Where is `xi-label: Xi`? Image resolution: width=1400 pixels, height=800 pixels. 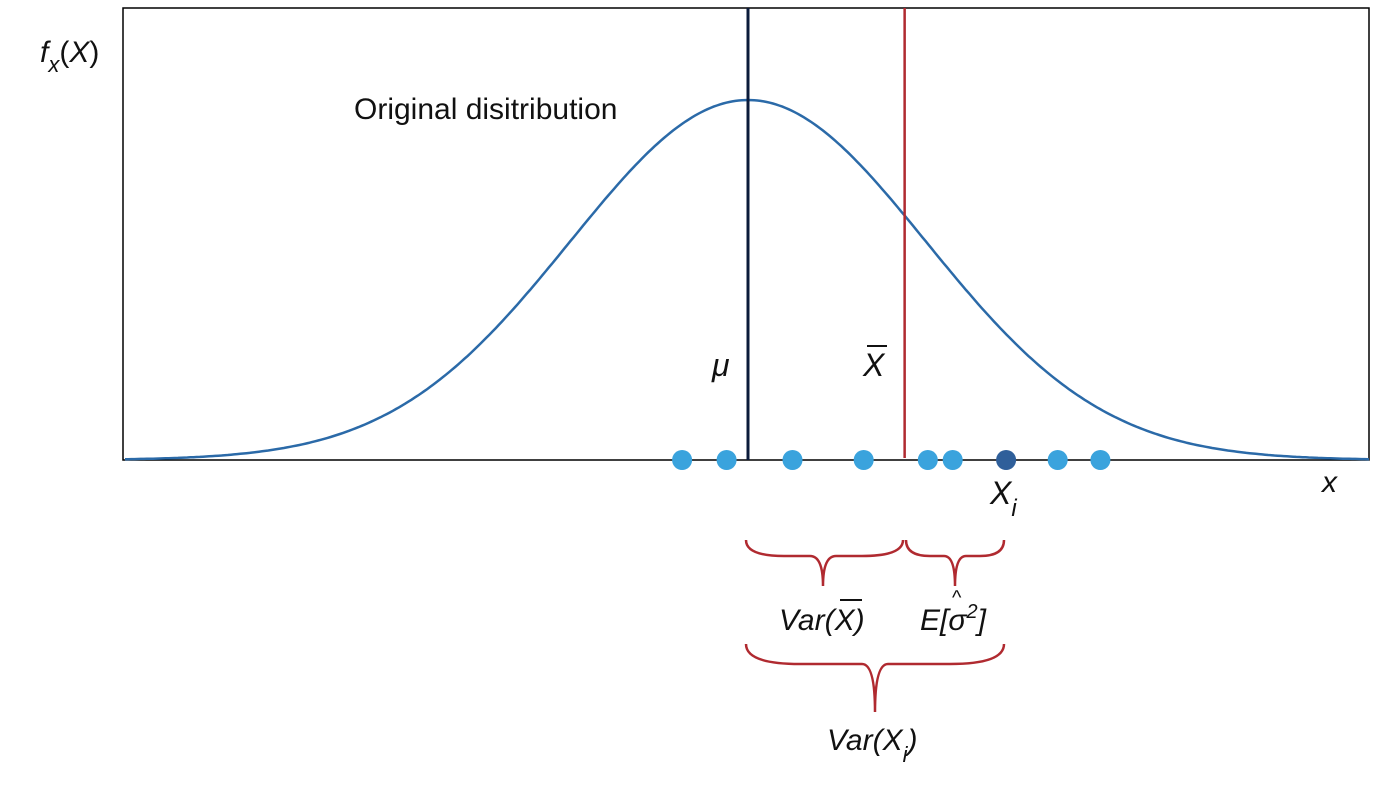
xi-label: Xi is located at coordinates (1003, 498).